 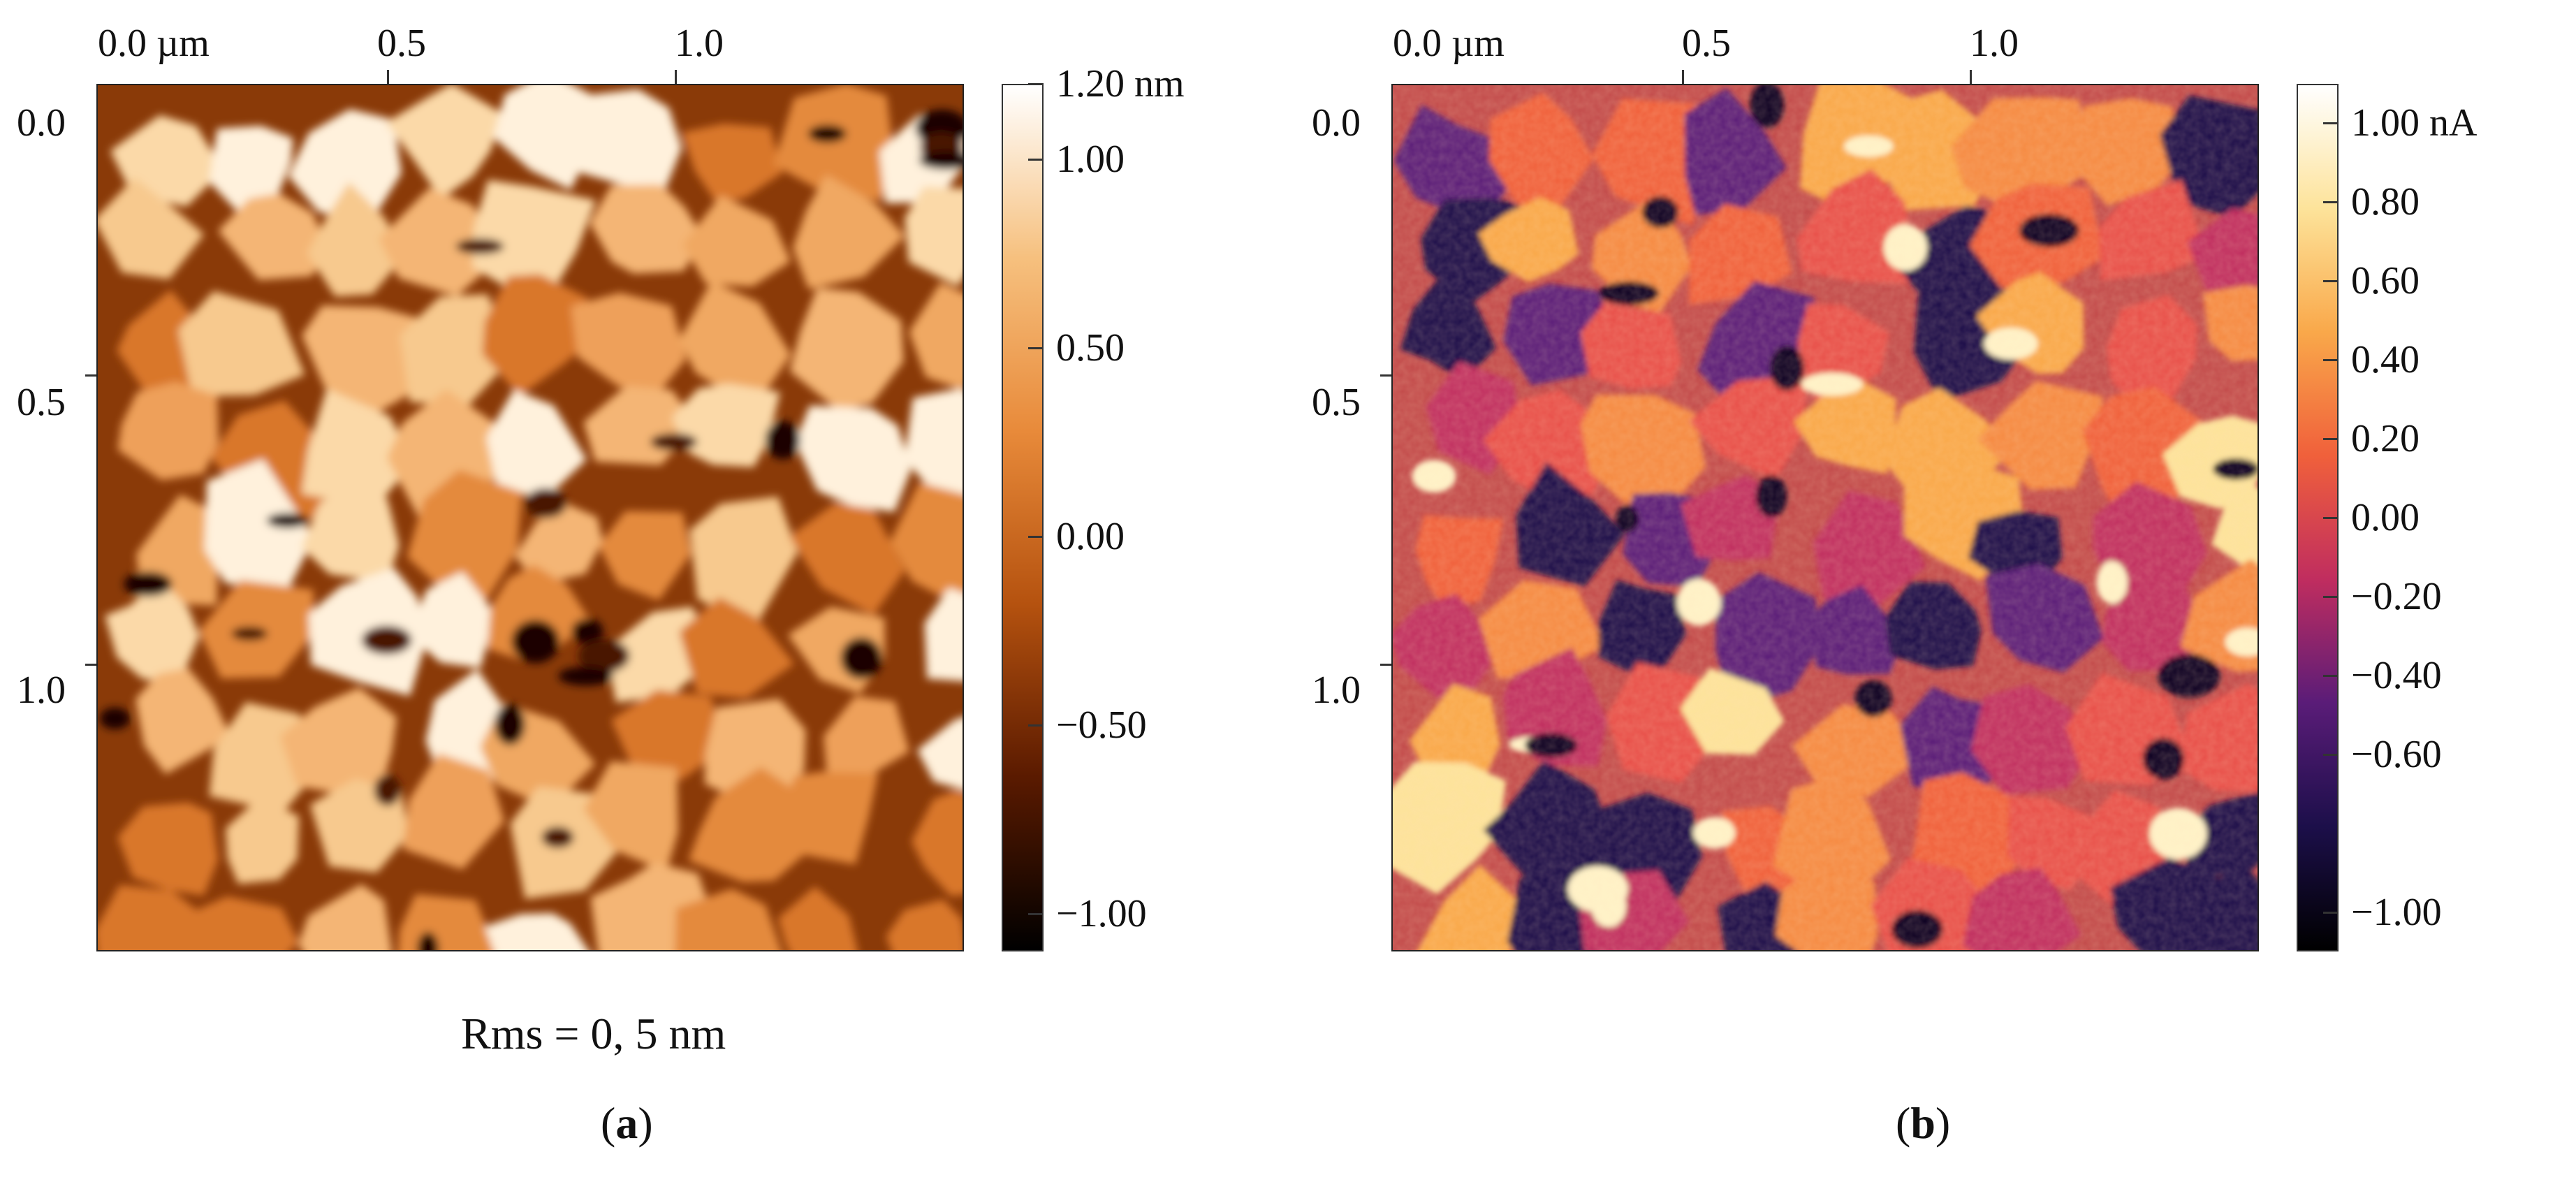 I want to click on rms-caption: Rms = 0, 5 nm, so click(x=593, y=1033).